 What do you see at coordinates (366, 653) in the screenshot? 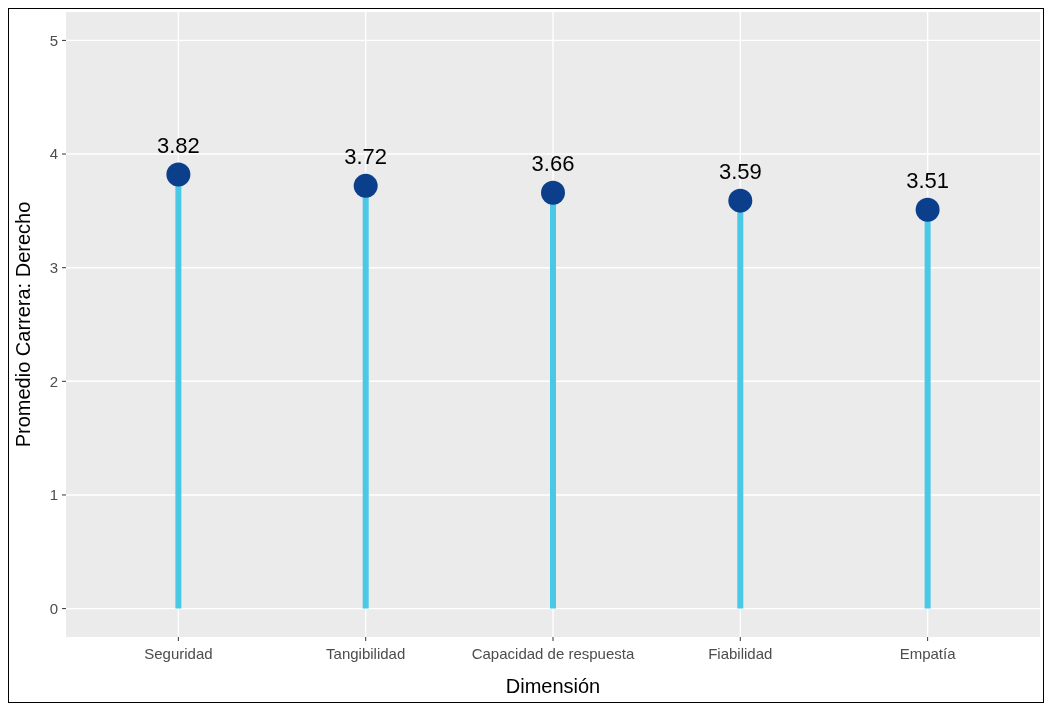
I see `x-tick-label: Tangibilidad` at bounding box center [366, 653].